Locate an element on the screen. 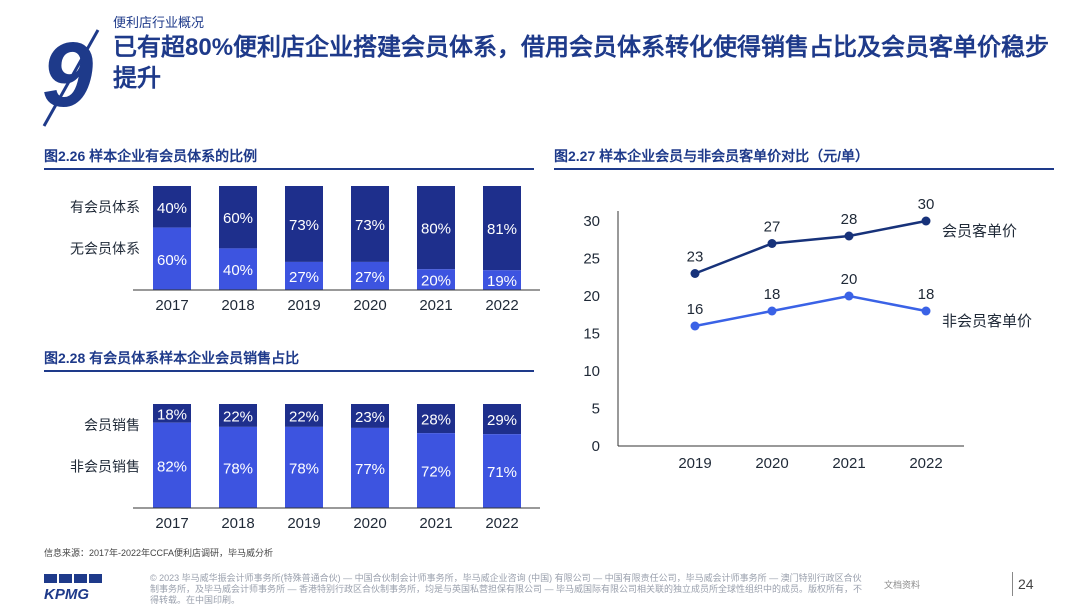 Image resolution: width=1080 pixels, height=616 pixels. data-label: 29% is located at coordinates (502, 420).